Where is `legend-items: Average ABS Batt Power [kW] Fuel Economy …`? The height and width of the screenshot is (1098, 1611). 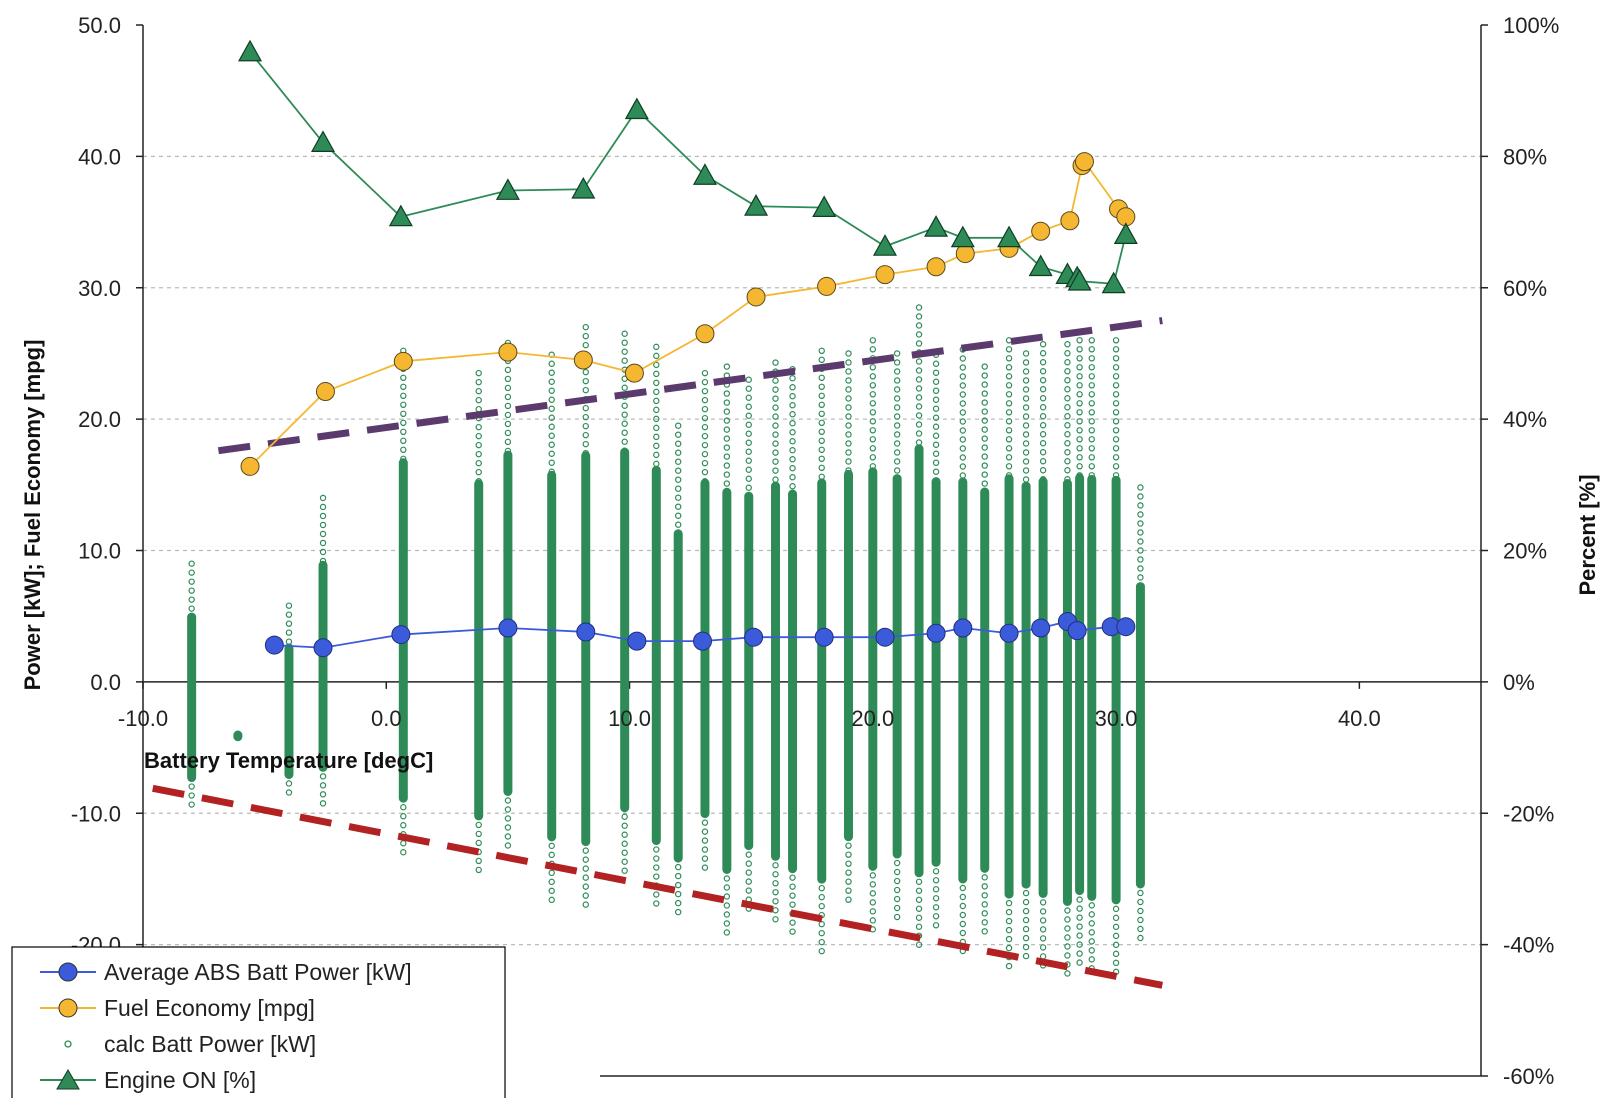
legend-items: Average ABS Batt Power [kW] Fuel Economy … is located at coordinates (226, 1026).